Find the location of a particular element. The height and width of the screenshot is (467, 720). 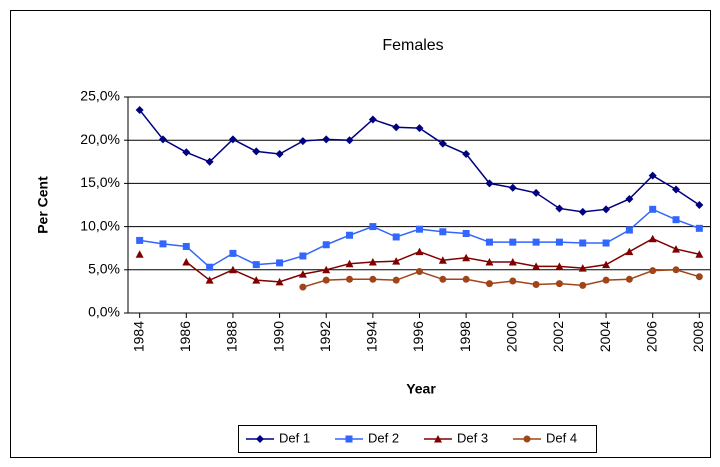

x-tick-label: 1992 is located at coordinates (325, 336).